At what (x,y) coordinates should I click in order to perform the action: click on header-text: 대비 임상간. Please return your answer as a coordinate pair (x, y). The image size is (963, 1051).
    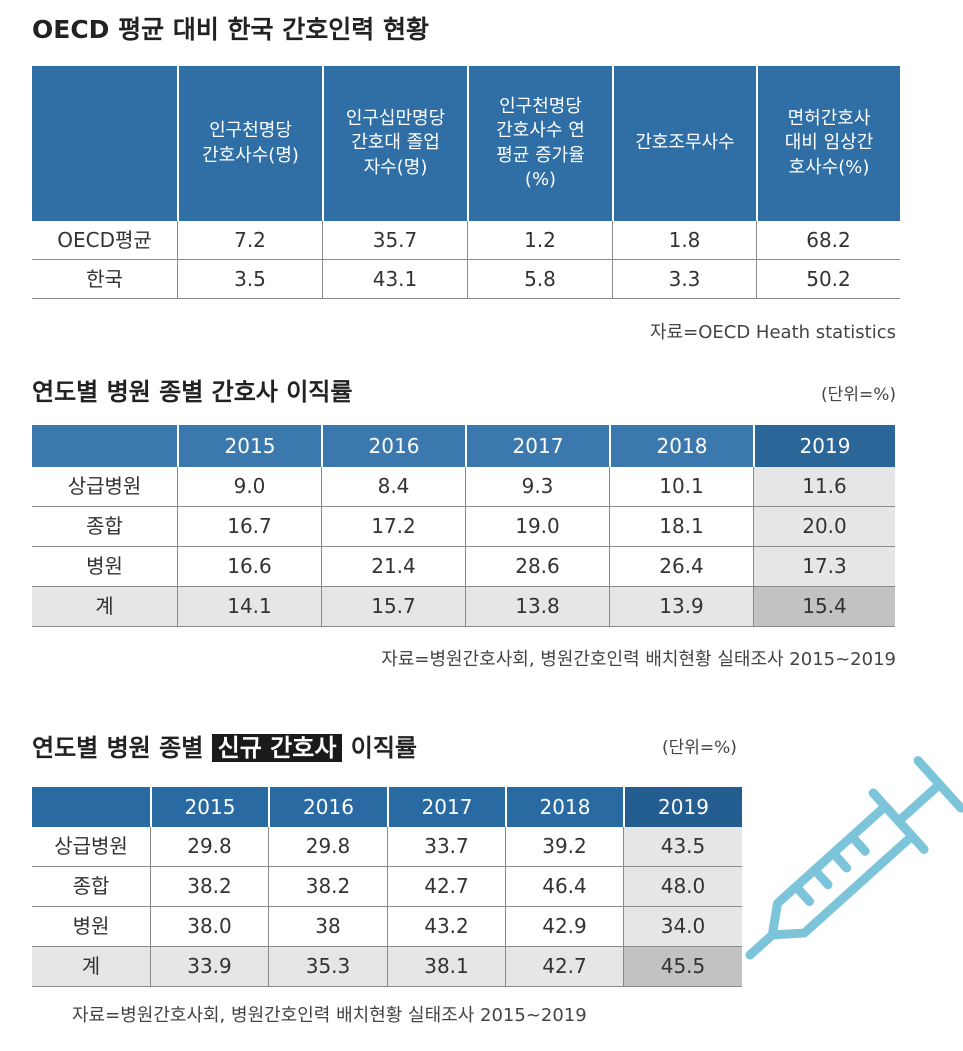
    Looking at the image, I should click on (829, 143).